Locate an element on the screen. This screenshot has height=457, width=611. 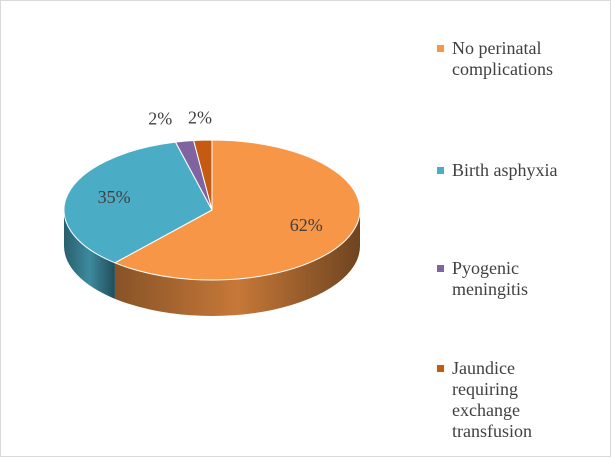
legend-item: No perinatal complications is located at coordinates (499, 59).